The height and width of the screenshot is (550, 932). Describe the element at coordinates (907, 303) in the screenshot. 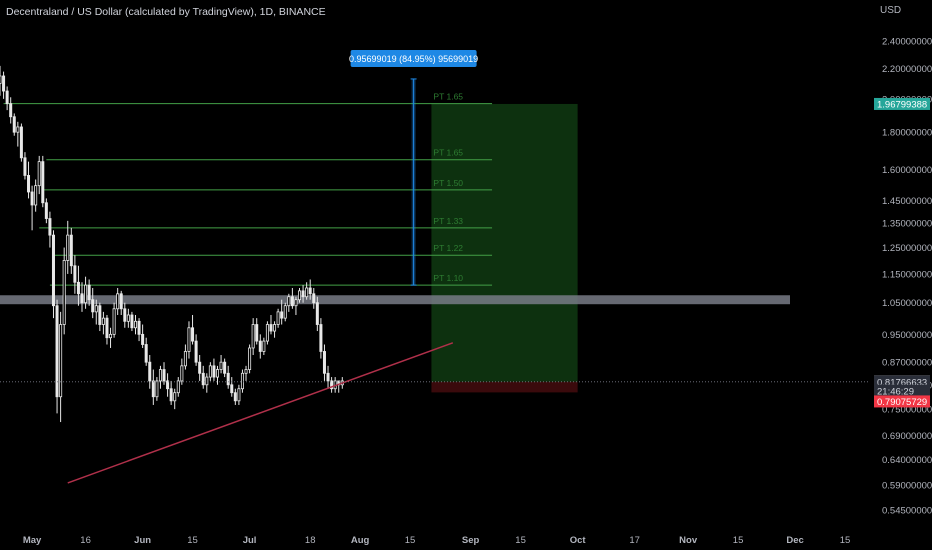

I see `y-tick-label: 1.05000000` at that location.